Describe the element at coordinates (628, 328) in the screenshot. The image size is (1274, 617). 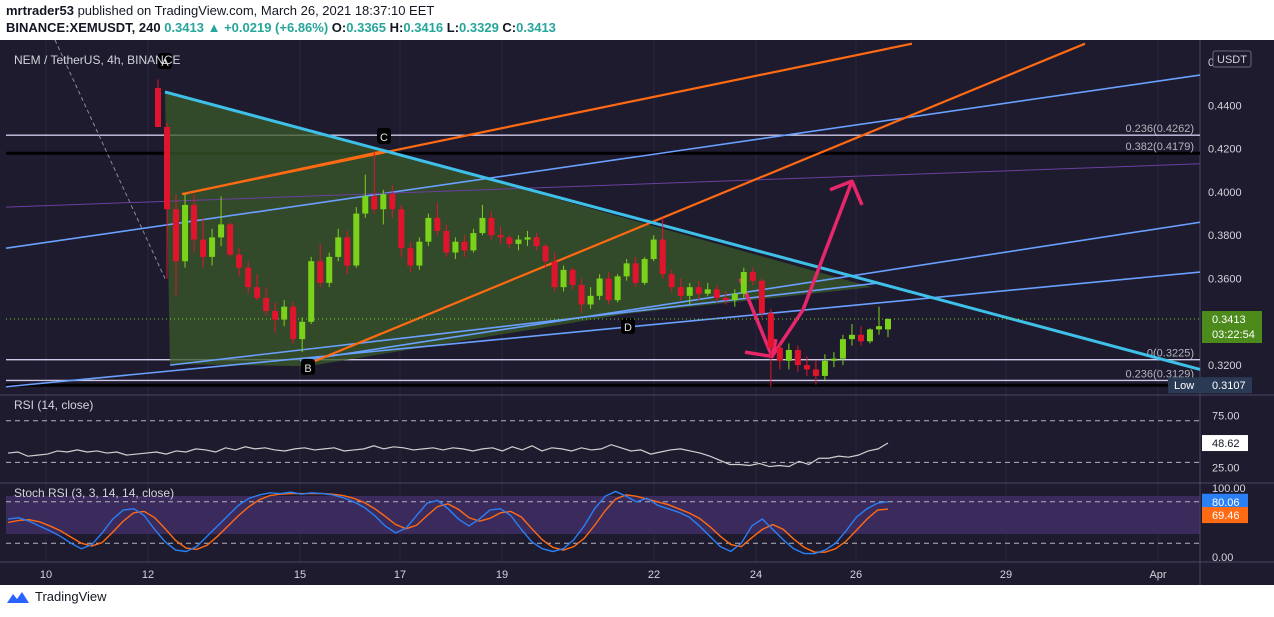
I see `pattern-point-D: D` at that location.